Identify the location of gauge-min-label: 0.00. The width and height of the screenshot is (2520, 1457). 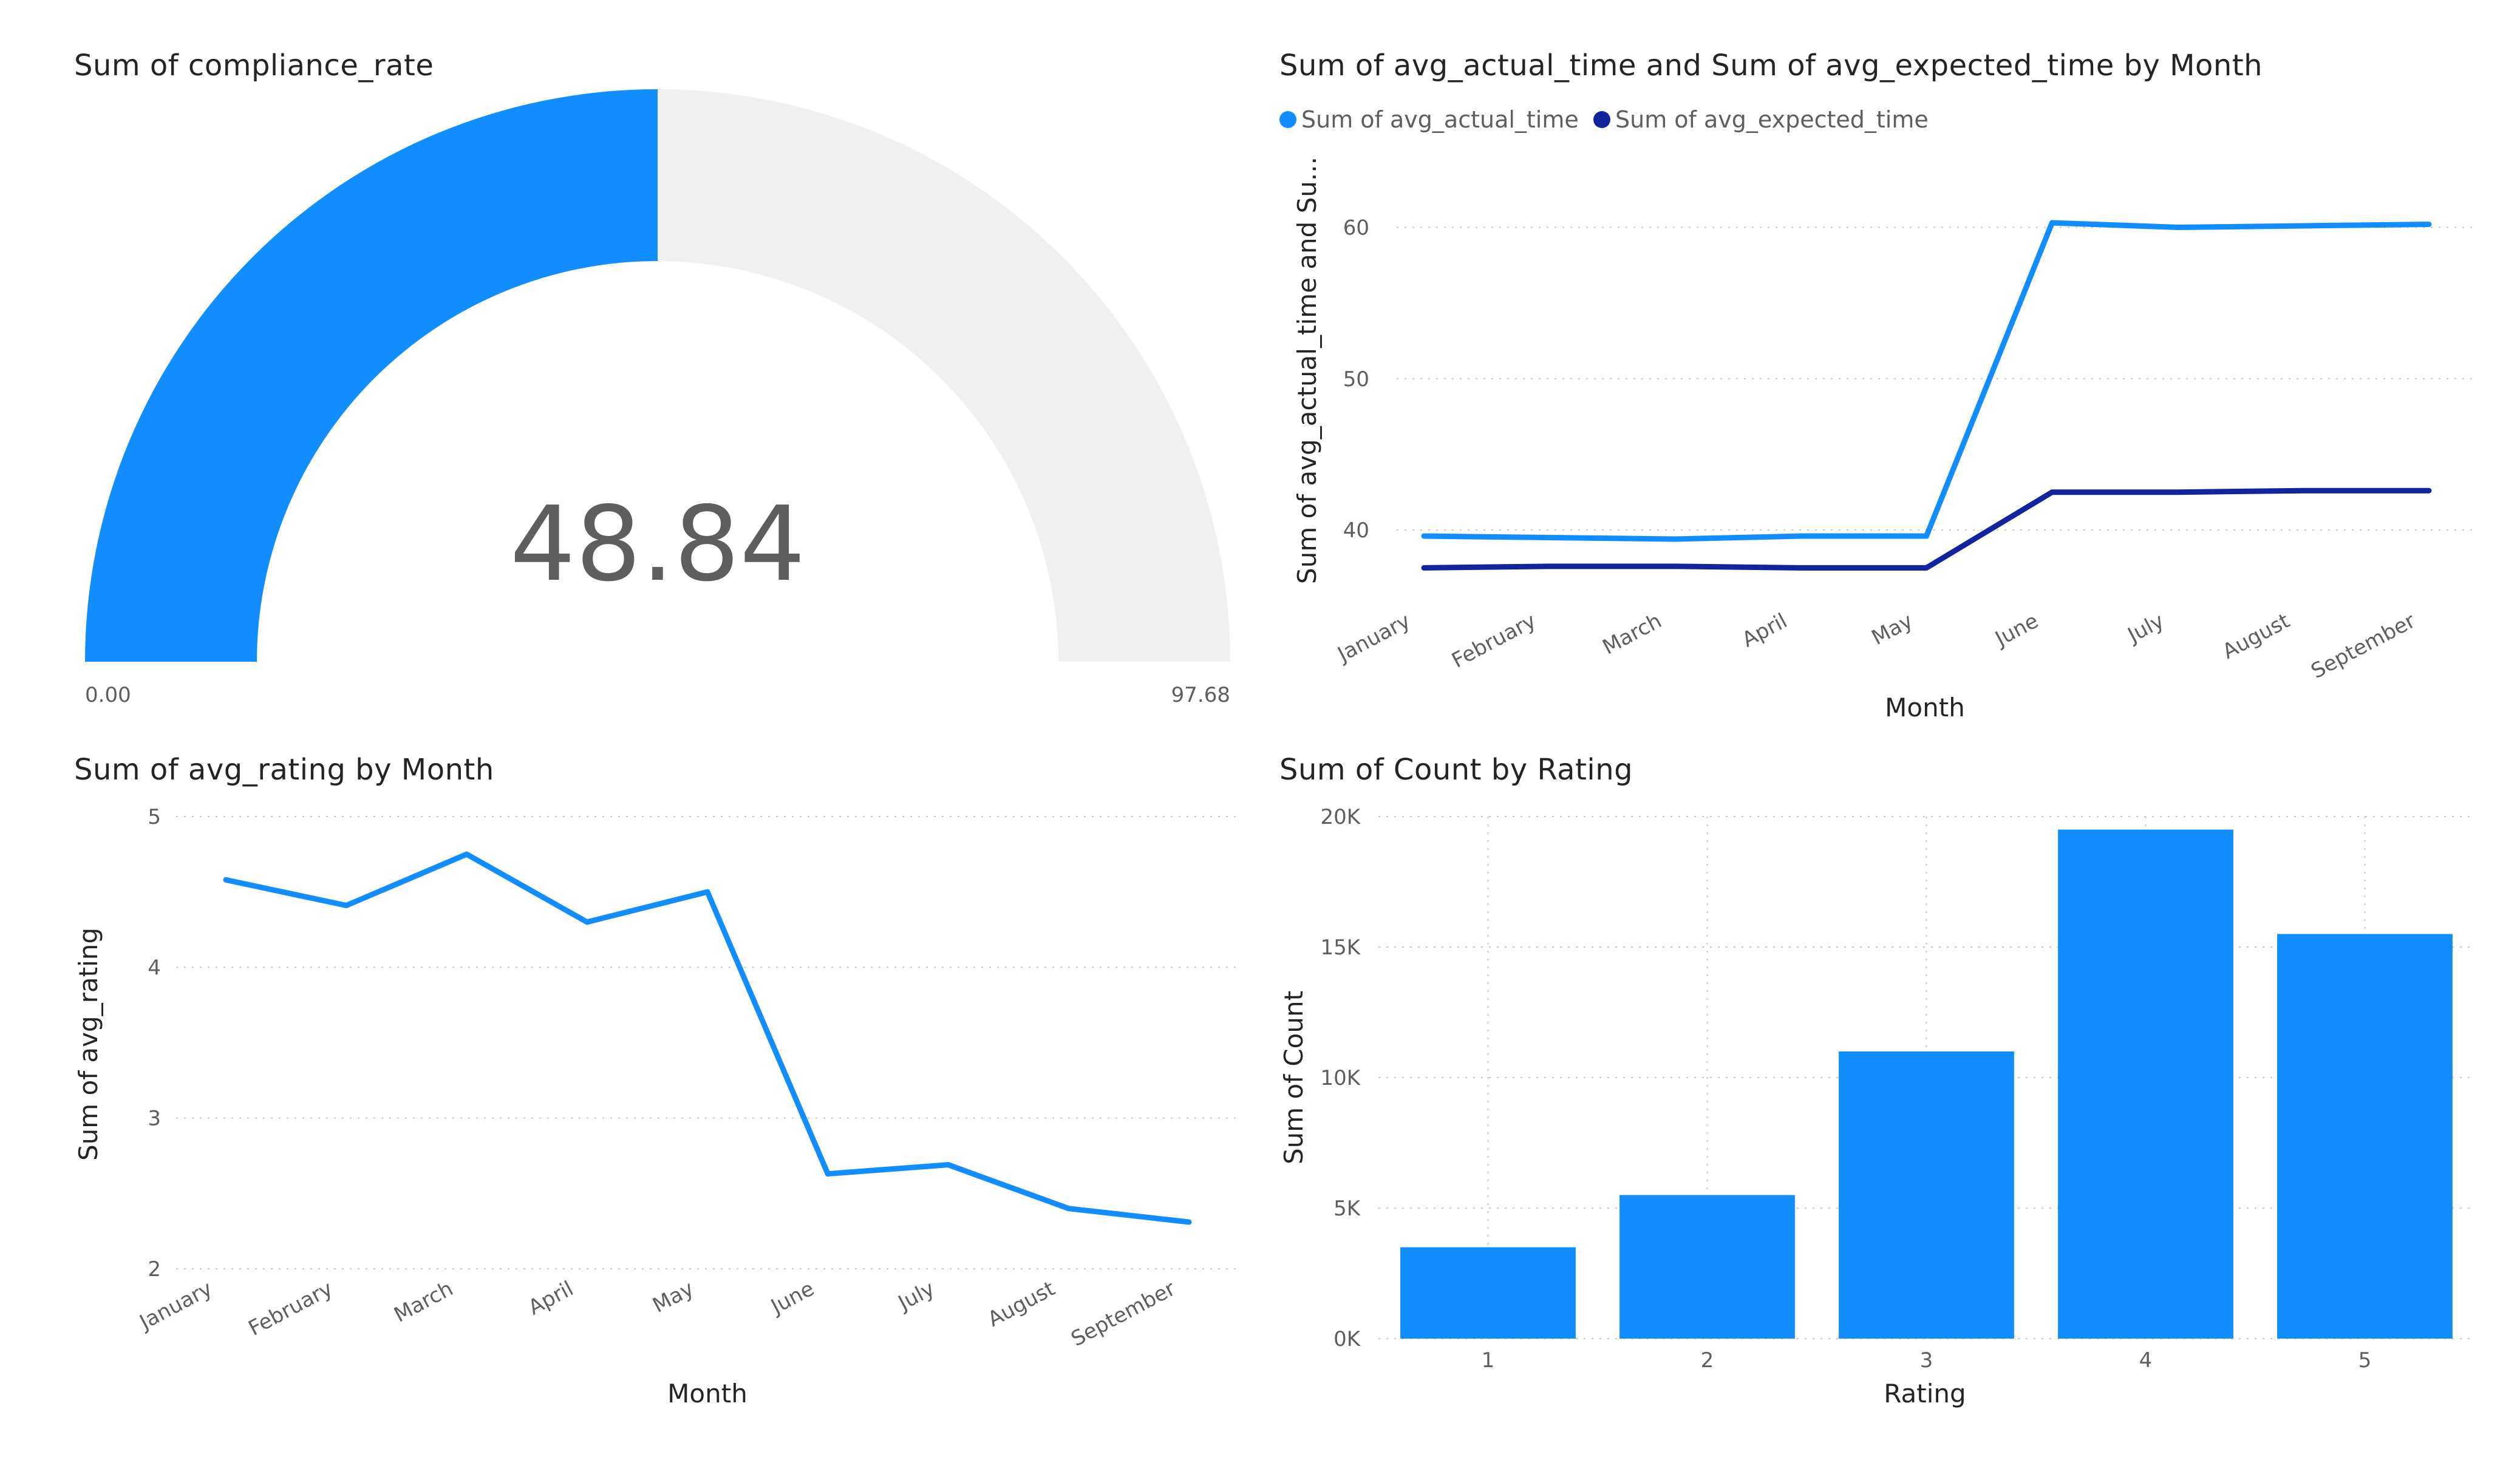
(108, 695).